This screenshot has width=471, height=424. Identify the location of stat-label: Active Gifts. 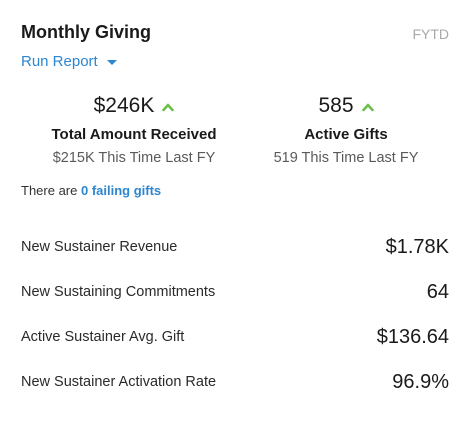
(346, 134).